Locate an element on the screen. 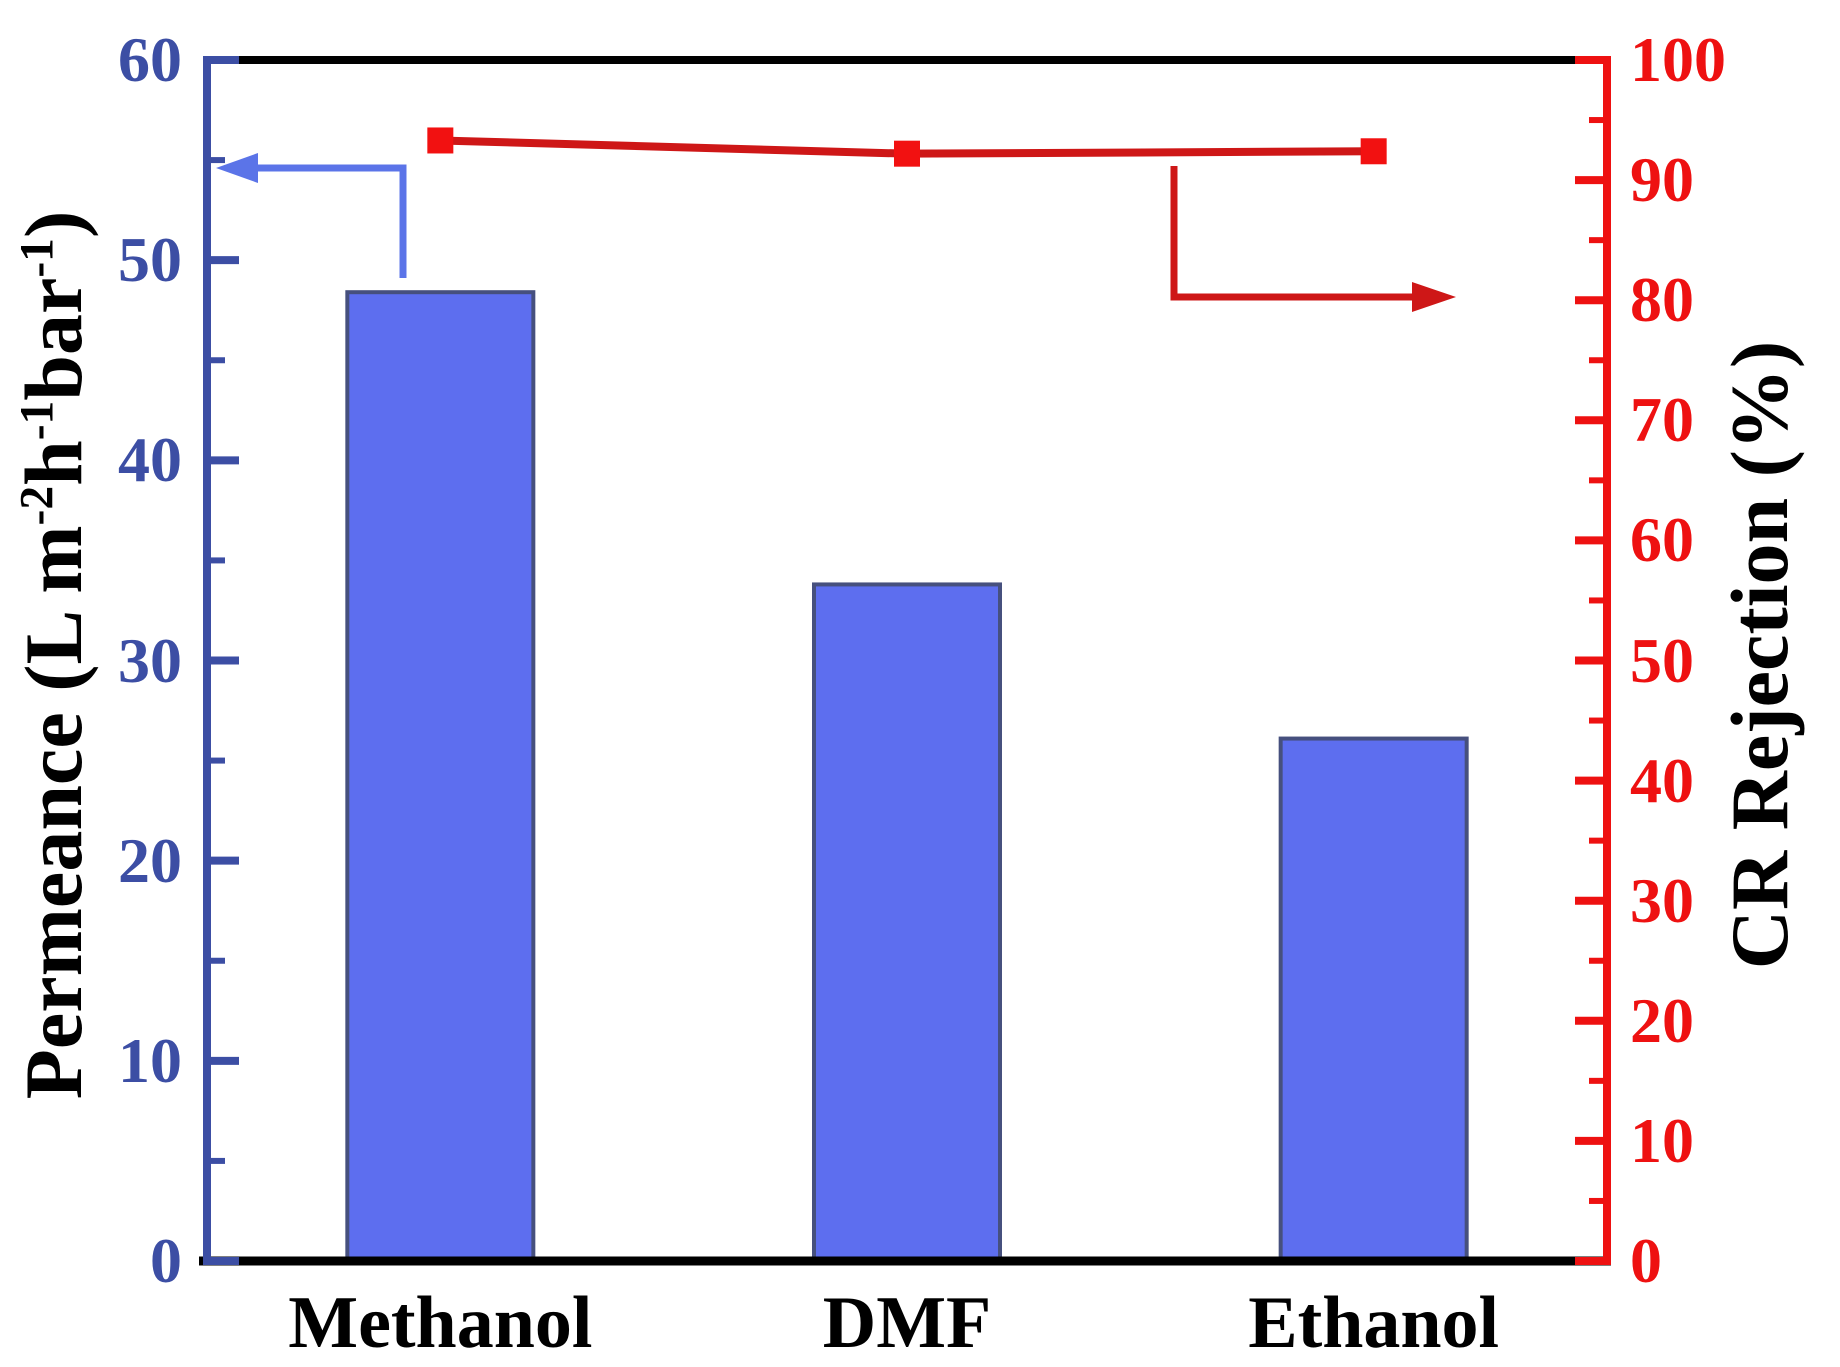 This screenshot has width=1840, height=1367. category-label-methanol: Methanol is located at coordinates (440, 1323).